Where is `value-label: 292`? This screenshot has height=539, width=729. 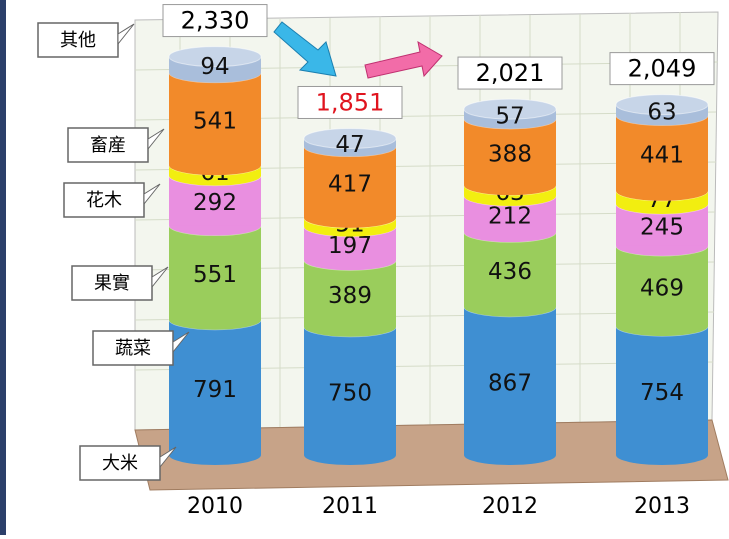
value-label: 292 is located at coordinates (215, 203).